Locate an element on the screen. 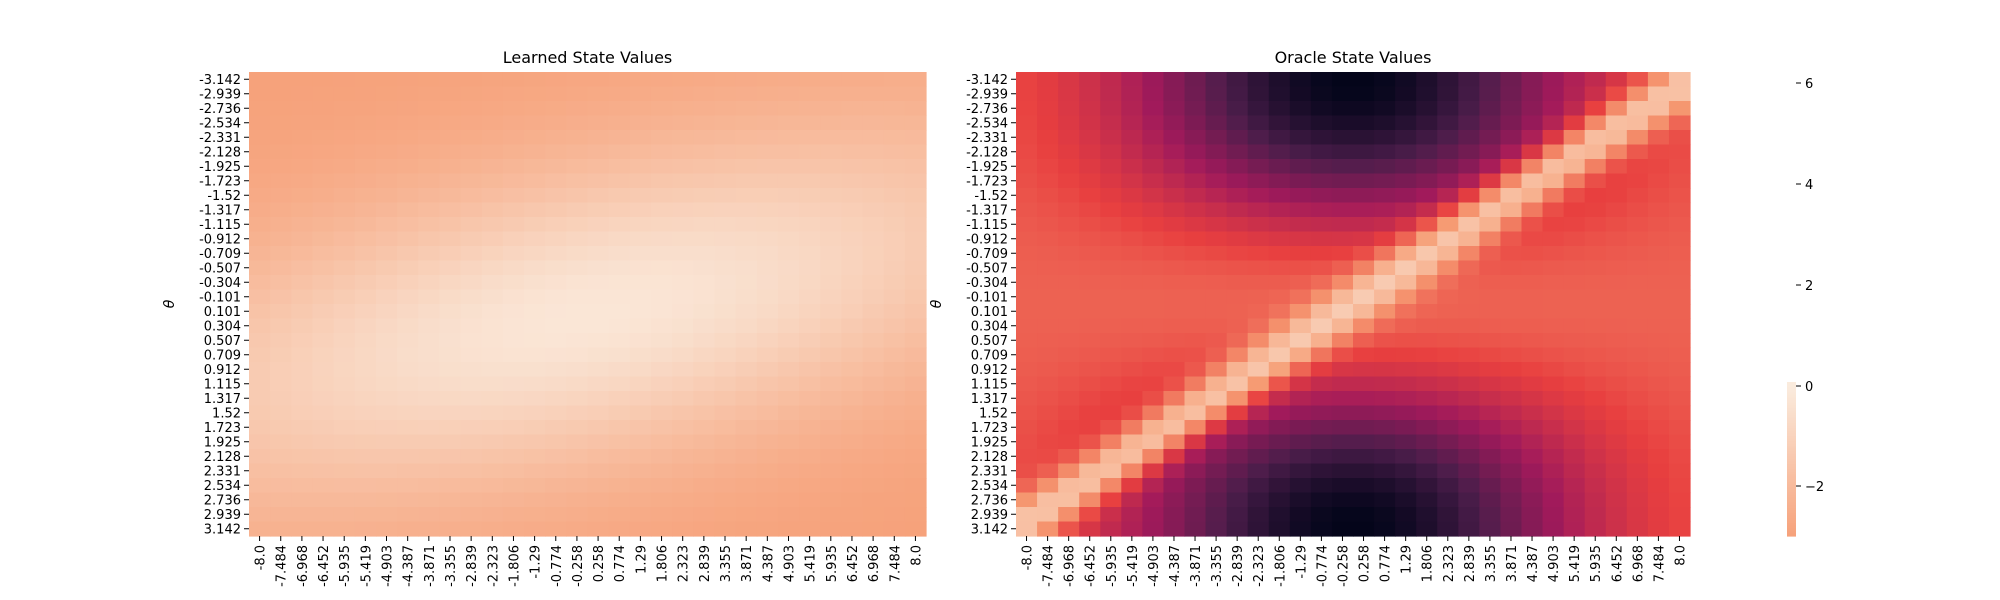 This screenshot has width=2000, height=600. y-tick-label: 3.142 is located at coordinates (222, 529).